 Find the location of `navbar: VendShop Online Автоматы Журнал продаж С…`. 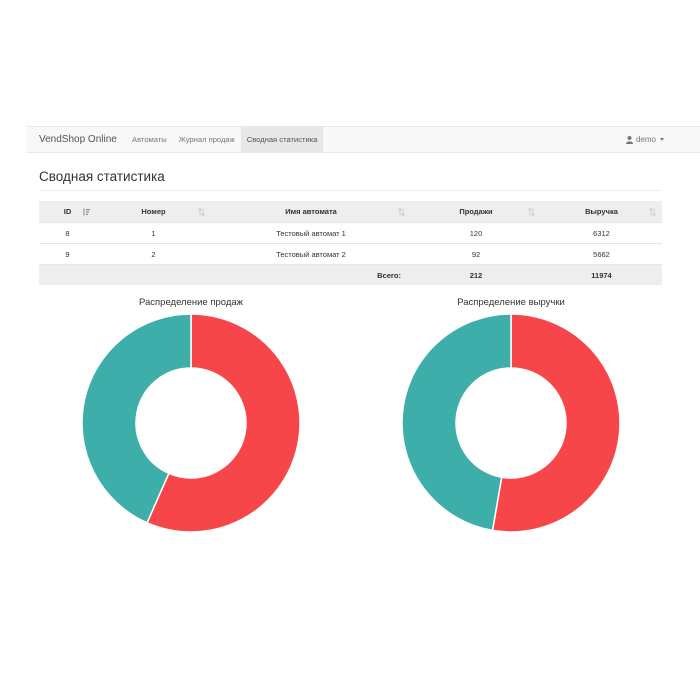

navbar: VendShop Online Автоматы Журнал продаж С… is located at coordinates (363, 139).